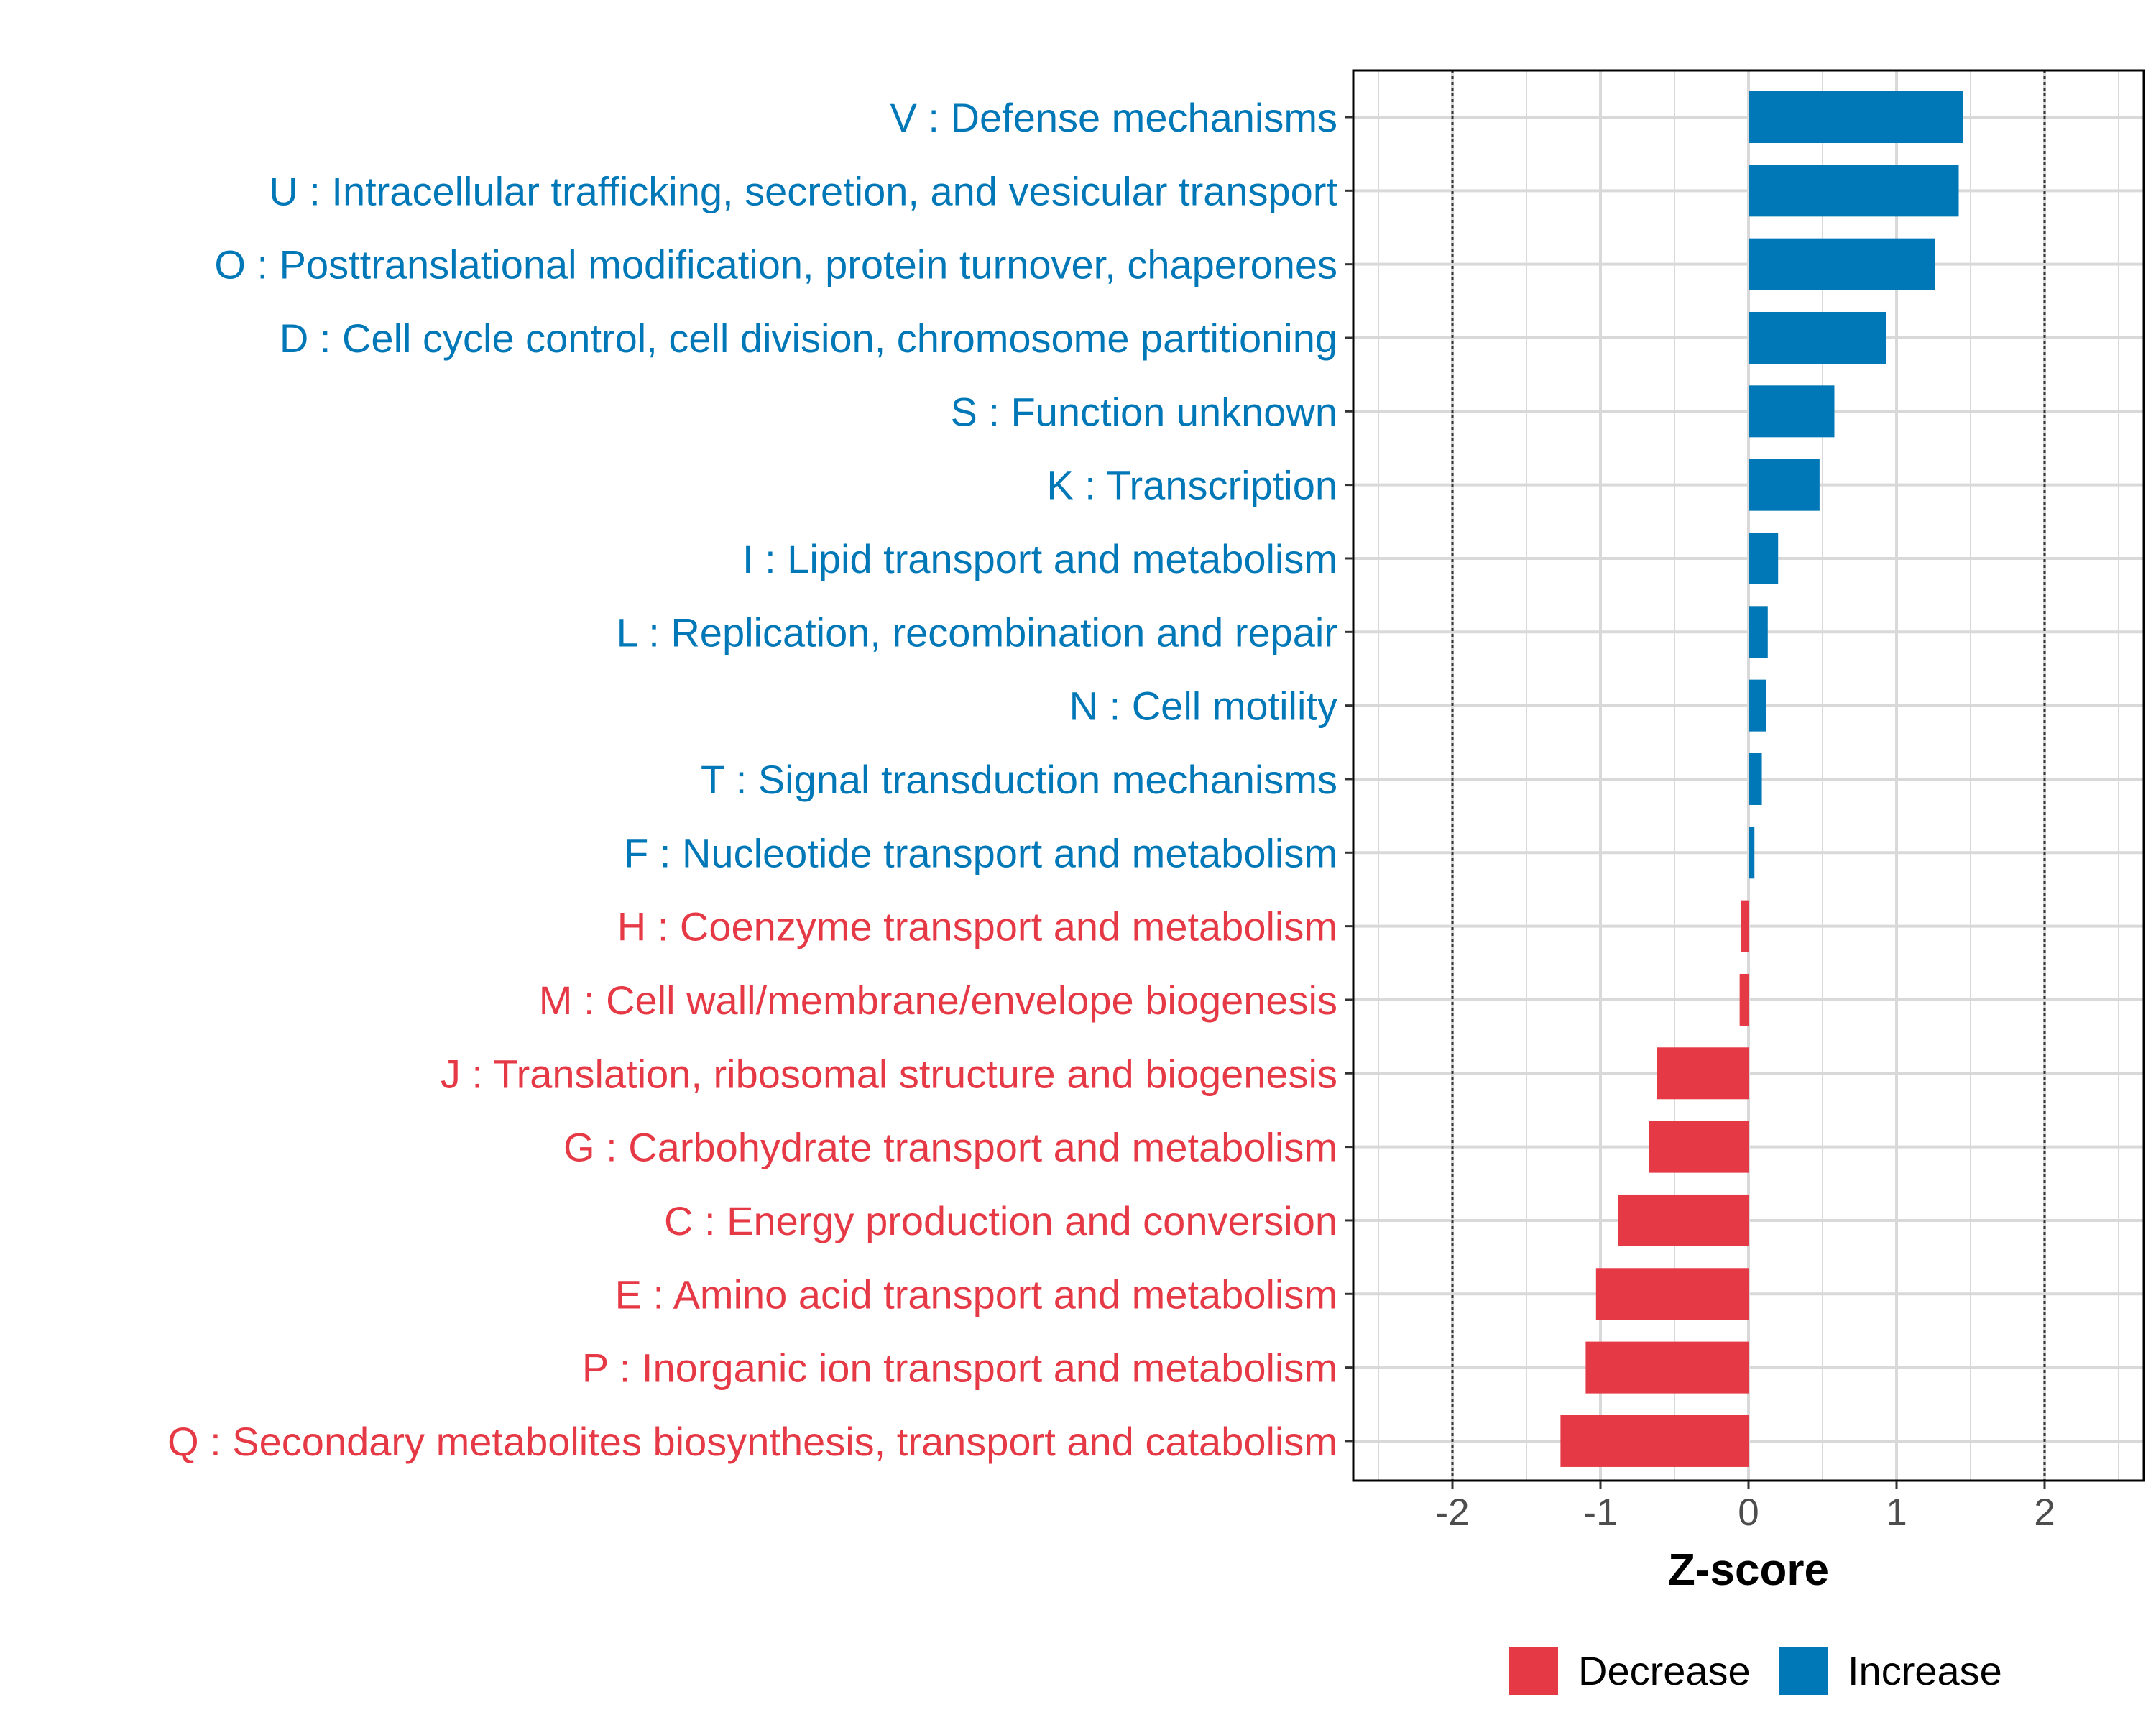 This screenshot has height=1725, width=2156. What do you see at coordinates (1665, 1670) in the screenshot?
I see `legend-label: Decrease` at bounding box center [1665, 1670].